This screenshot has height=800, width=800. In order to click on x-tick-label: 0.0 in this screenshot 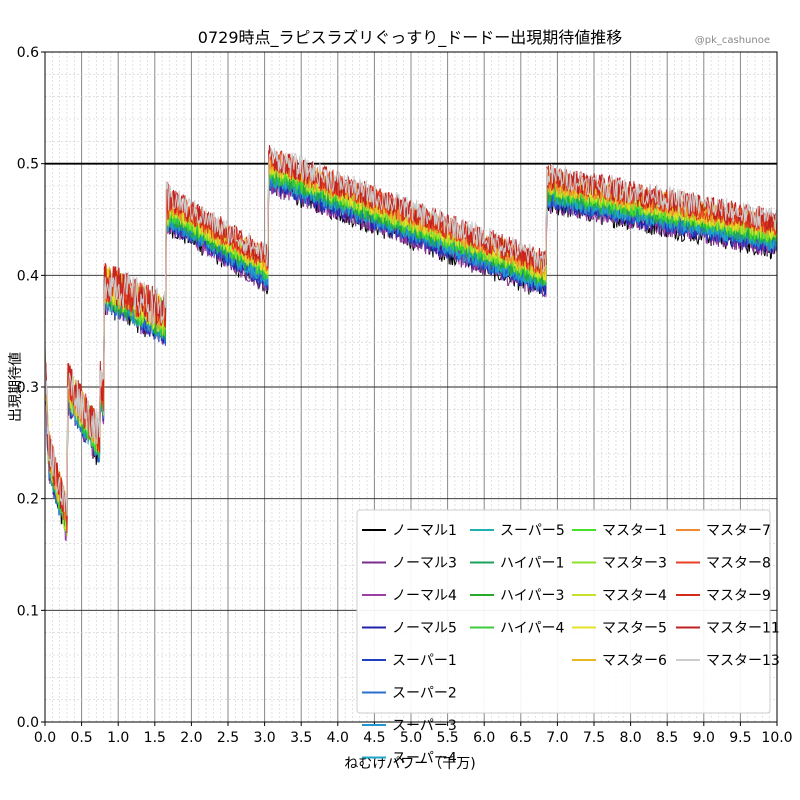, I will do `click(45, 738)`.